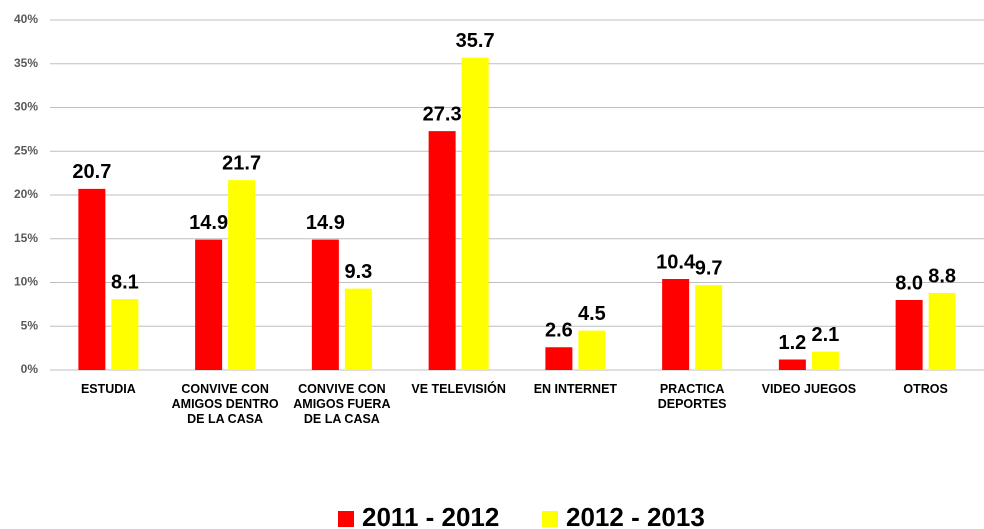 The image size is (984, 529). What do you see at coordinates (635, 515) in the screenshot?
I see `legend-label: 2012 - 2013` at bounding box center [635, 515].